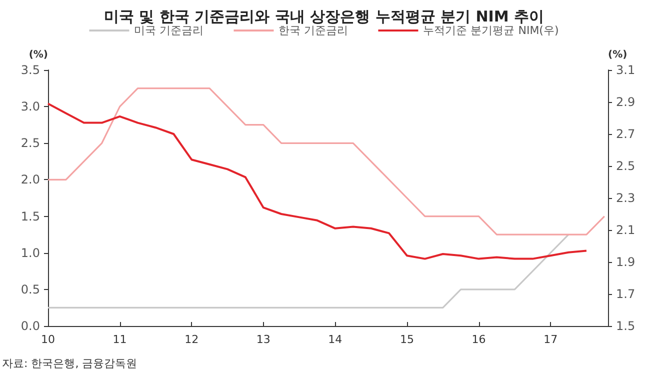  Describe the element at coordinates (48, 339) in the screenshot. I see `x-tick-label: 10` at that location.